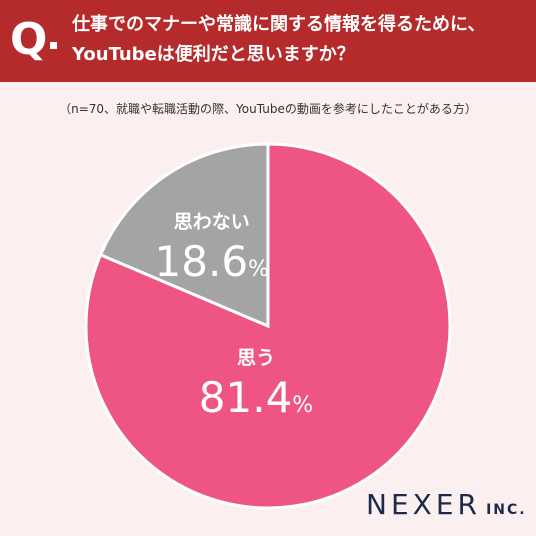 Image resolution: width=536 pixels, height=536 pixels. What do you see at coordinates (506, 510) in the screenshot?
I see `brand-suffix: INC.` at bounding box center [506, 510].